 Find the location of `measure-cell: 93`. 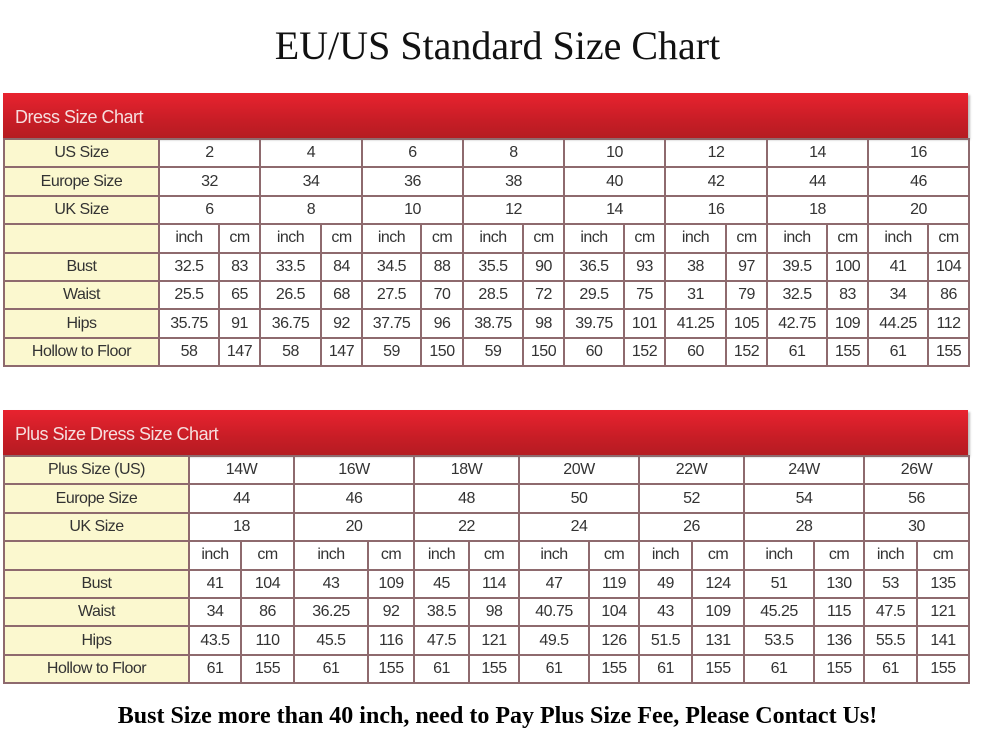

measure-cell: 93 is located at coordinates (644, 266).